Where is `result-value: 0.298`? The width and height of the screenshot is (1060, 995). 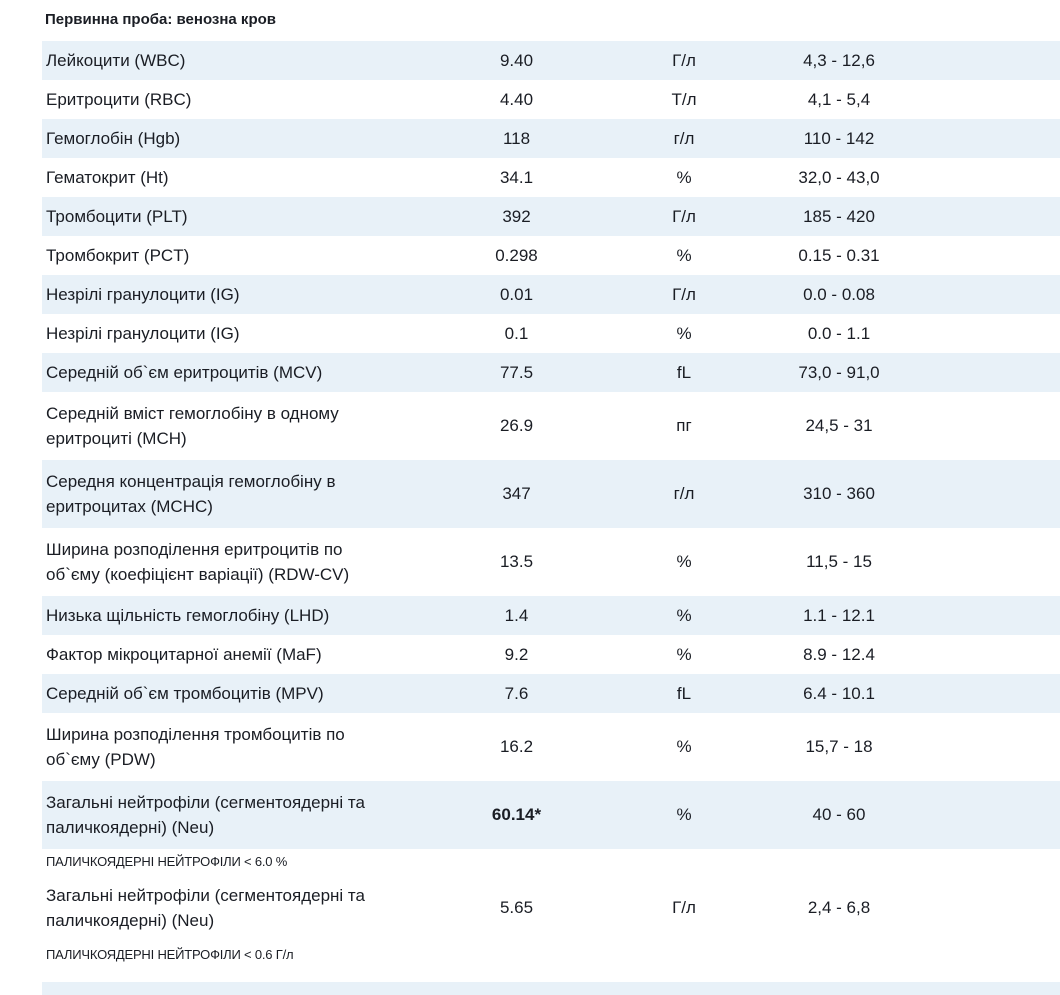 result-value: 0.298 is located at coordinates (516, 255).